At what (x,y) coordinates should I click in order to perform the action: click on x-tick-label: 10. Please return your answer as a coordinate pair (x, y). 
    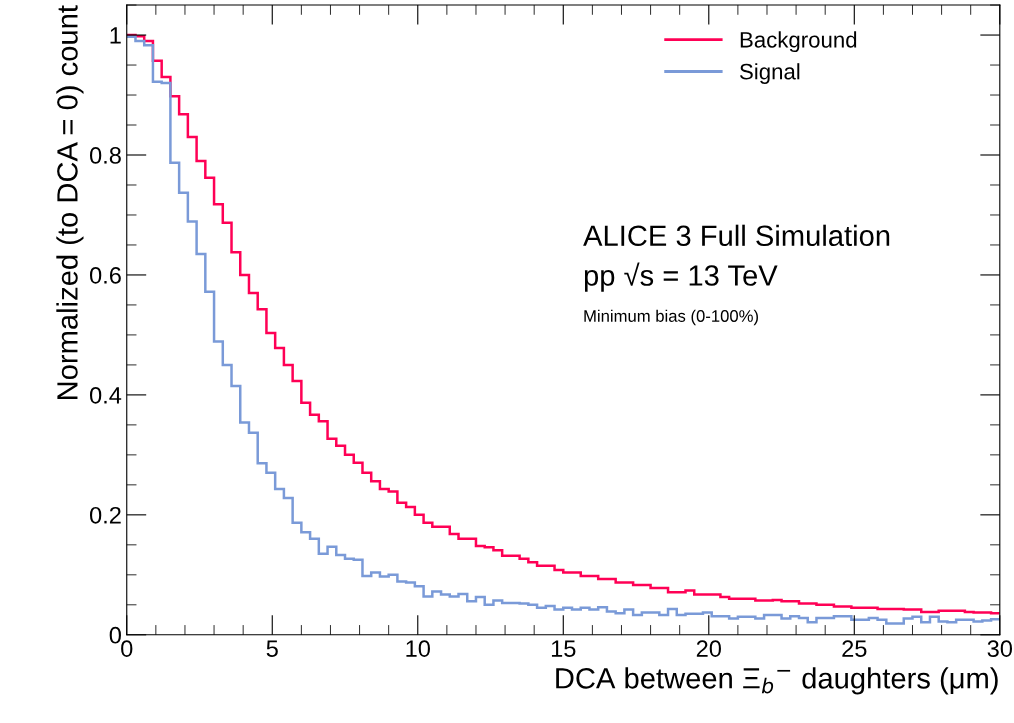
    Looking at the image, I should click on (418, 648).